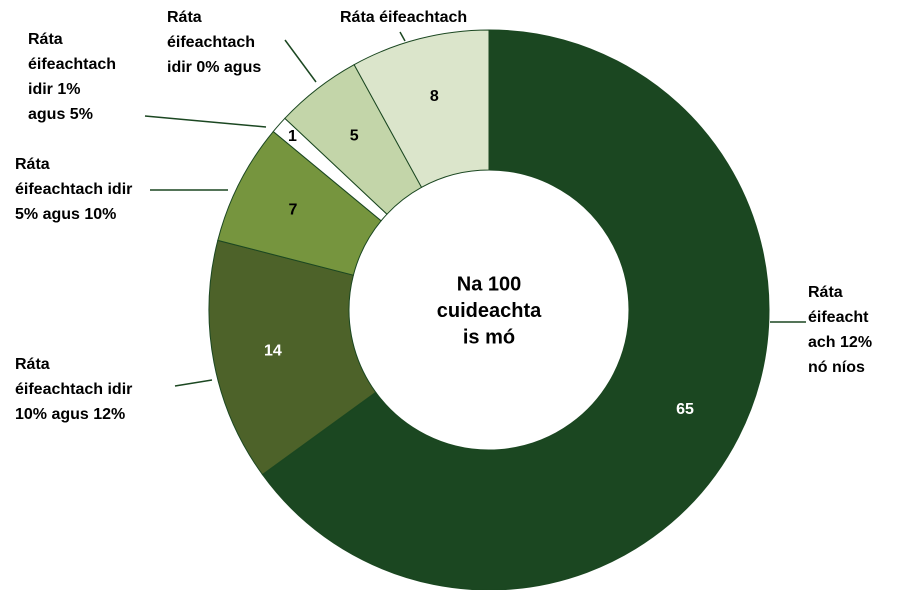 The width and height of the screenshot is (906, 590). What do you see at coordinates (685, 409) in the screenshot?
I see `value-label: 65` at bounding box center [685, 409].